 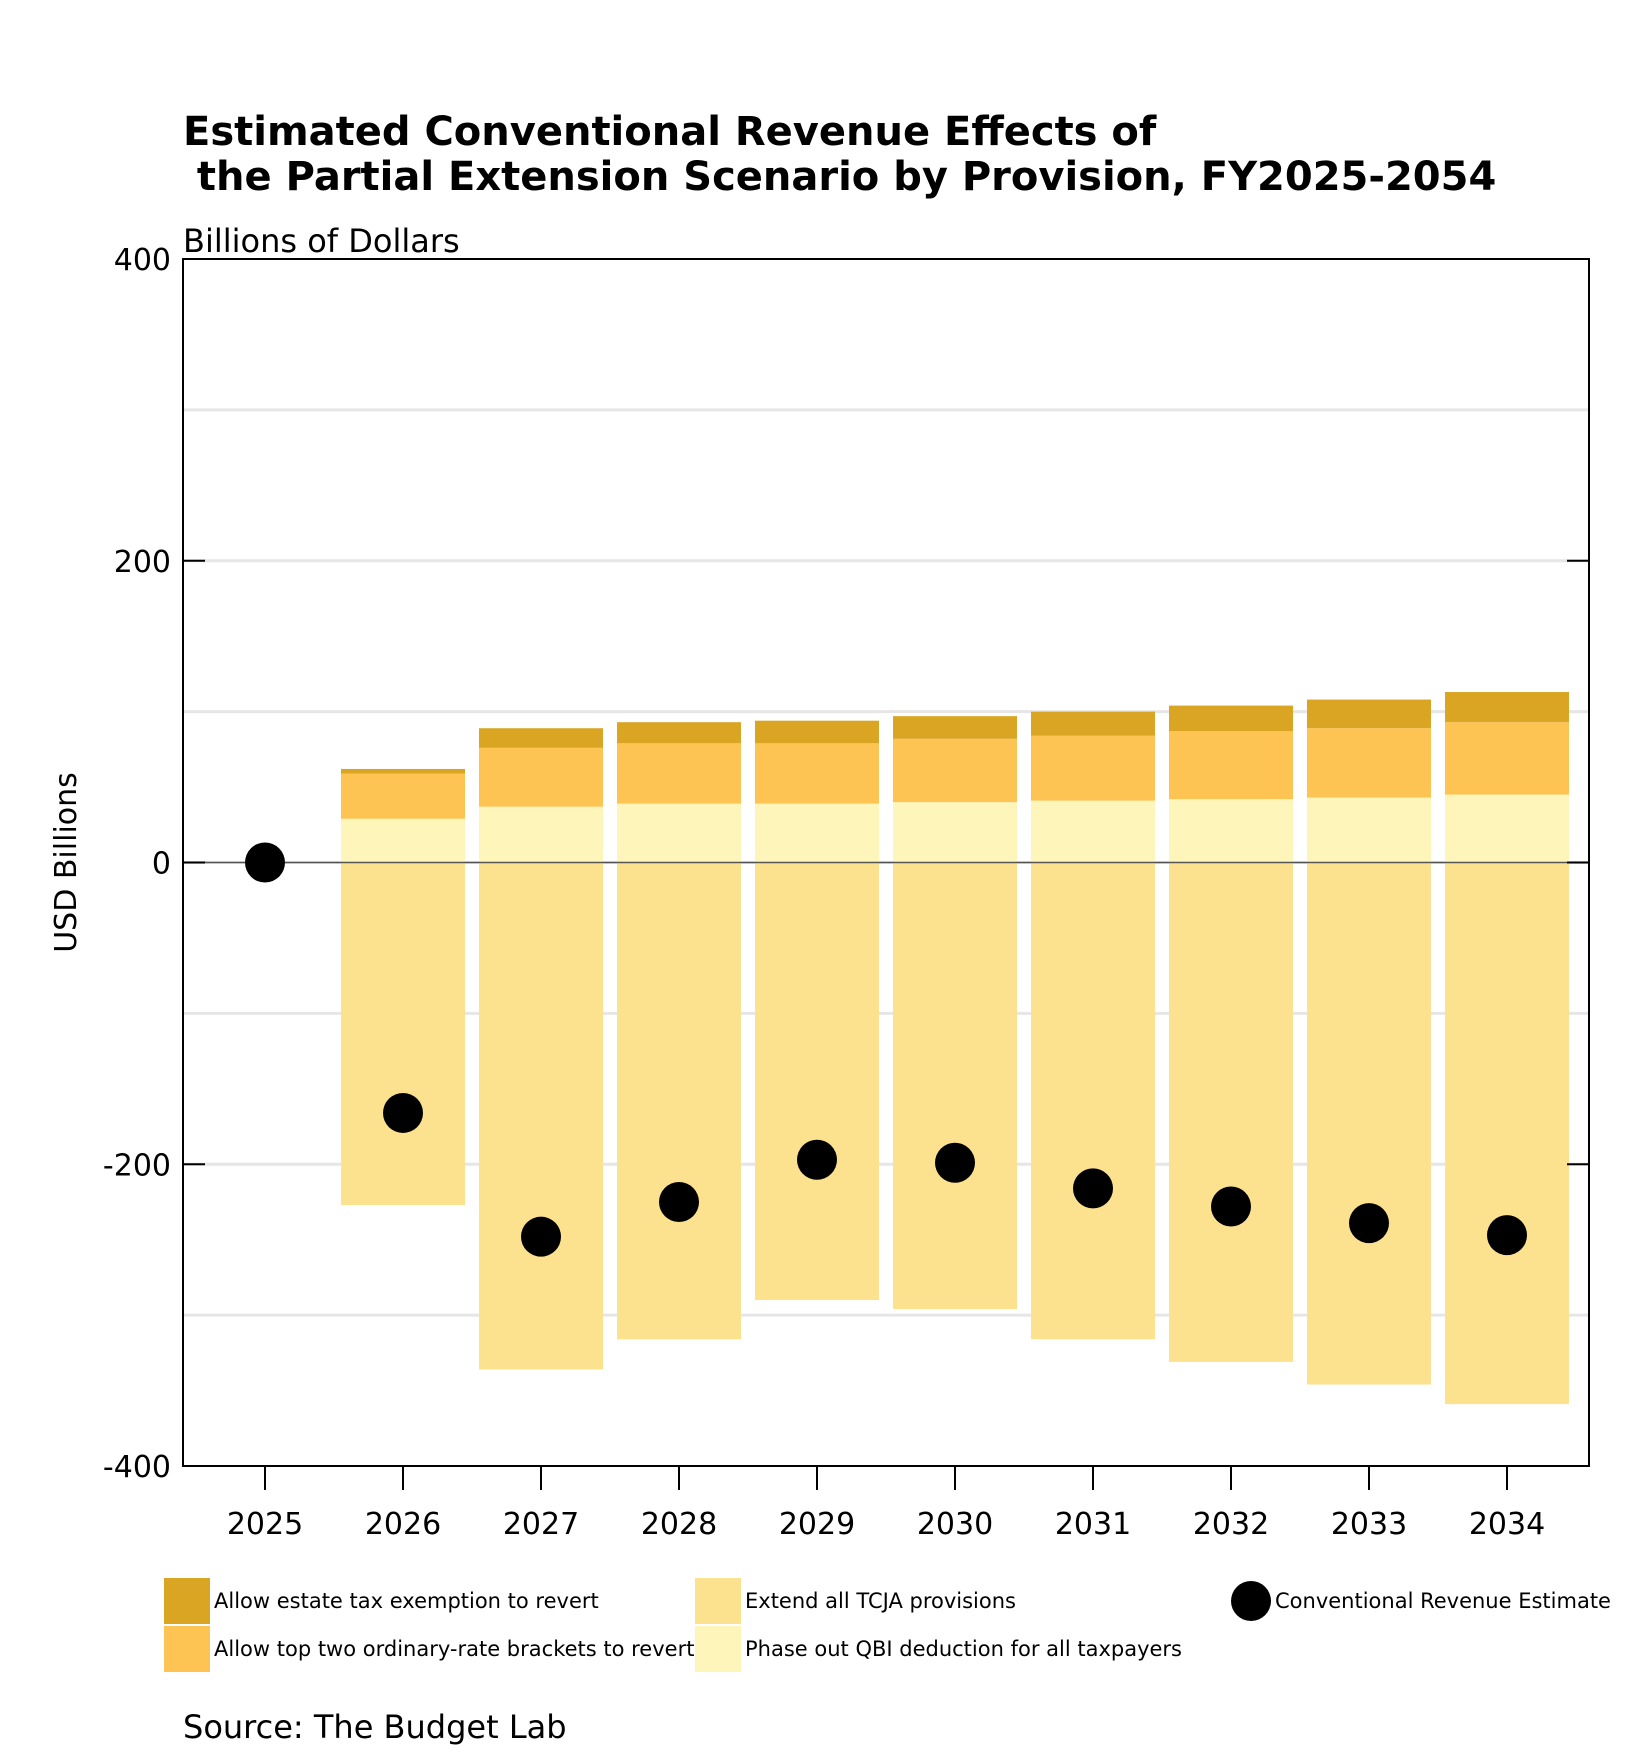 I want to click on source-note: Source: The Budget Lab, so click(x=375, y=1727).